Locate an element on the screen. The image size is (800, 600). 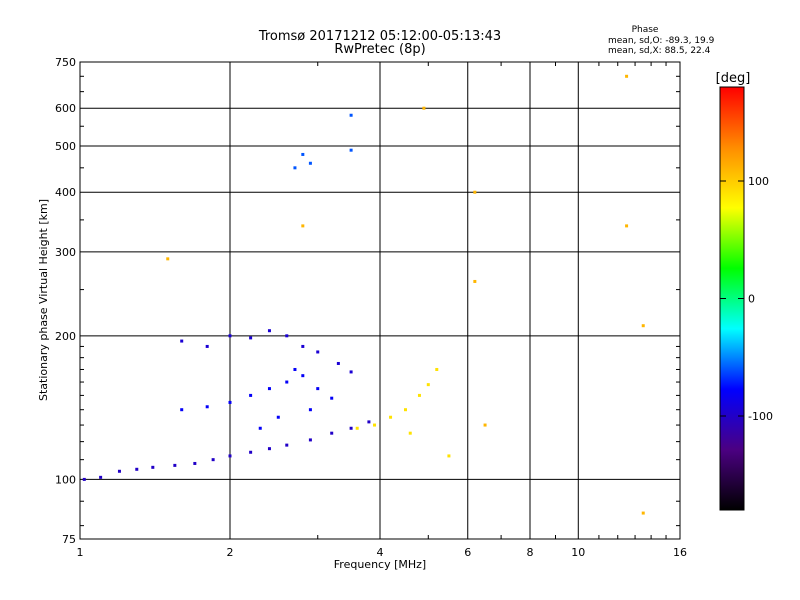
x-tick-label: 8 is located at coordinates (530, 552).